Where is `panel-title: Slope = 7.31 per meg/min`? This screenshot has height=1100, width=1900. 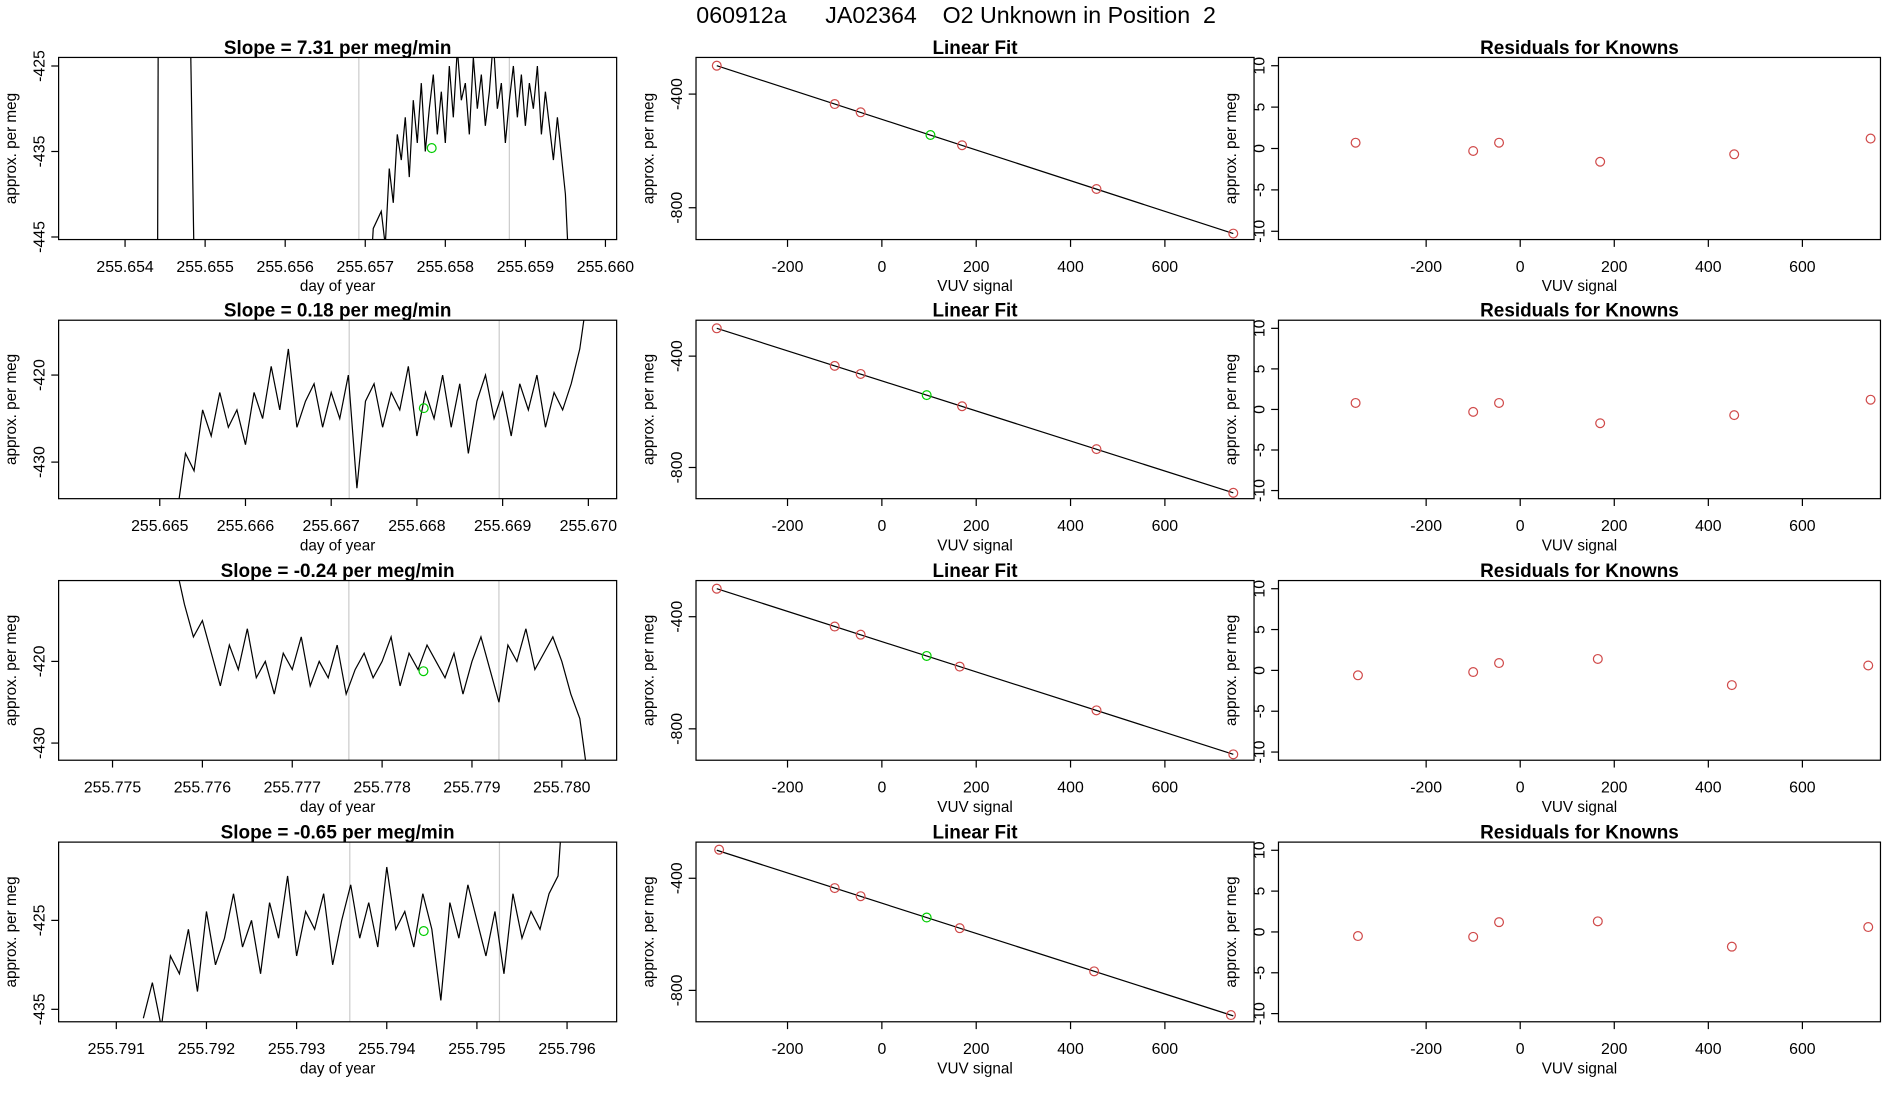 panel-title: Slope = 7.31 per meg/min is located at coordinates (338, 48).